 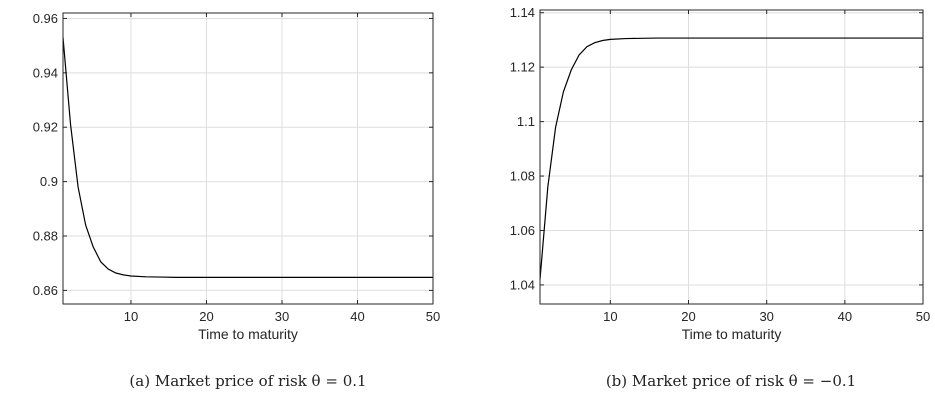 What do you see at coordinates (731, 381) in the screenshot?
I see `panel-caption: (b) Market price of risk θ = −0.1` at bounding box center [731, 381].